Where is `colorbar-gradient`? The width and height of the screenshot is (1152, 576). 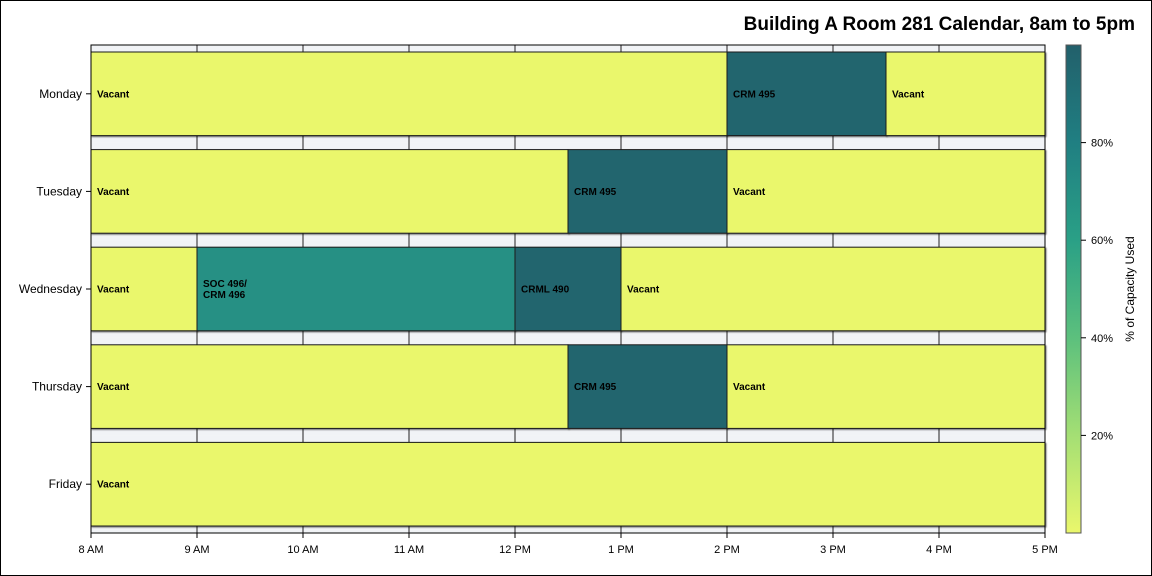 colorbar-gradient is located at coordinates (1073, 289).